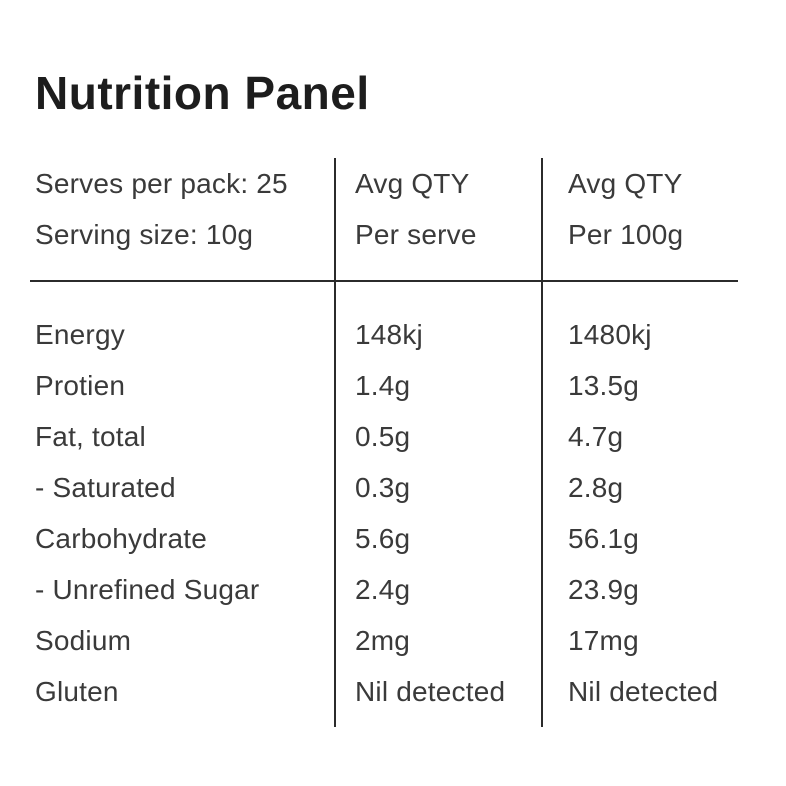  I want to click on per-serve-value: 0.5g, so click(383, 436).